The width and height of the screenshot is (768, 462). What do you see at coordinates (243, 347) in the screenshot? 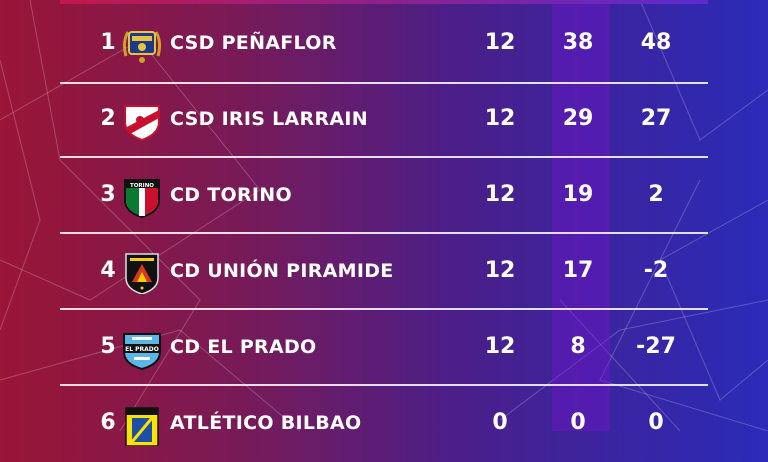
I see `team-name: CD EL PRADO` at bounding box center [243, 347].